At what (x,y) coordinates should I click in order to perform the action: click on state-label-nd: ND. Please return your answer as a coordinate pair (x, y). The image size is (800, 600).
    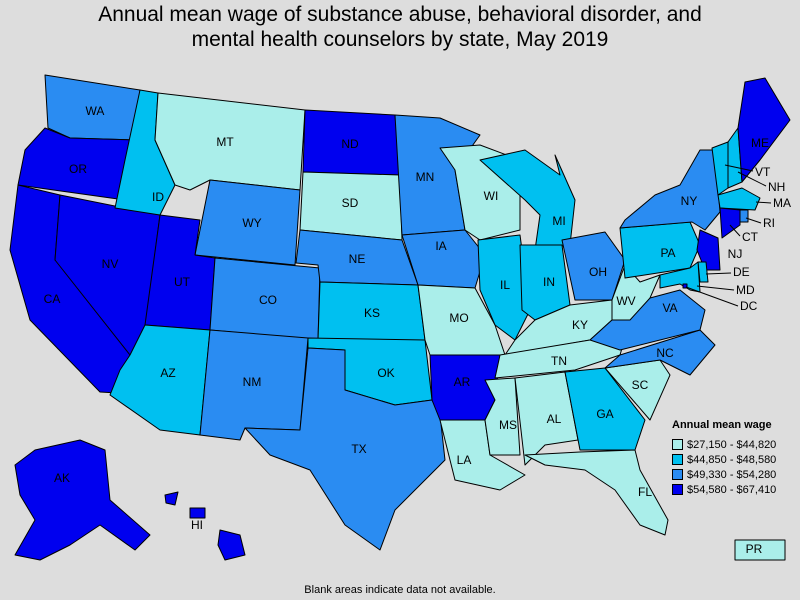
    Looking at the image, I should click on (350, 144).